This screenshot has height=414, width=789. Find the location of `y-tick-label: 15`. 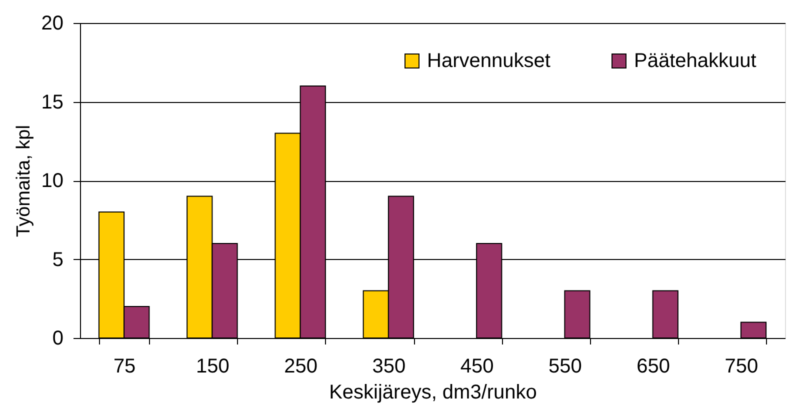

y-tick-label: 15 is located at coordinates (52, 102).